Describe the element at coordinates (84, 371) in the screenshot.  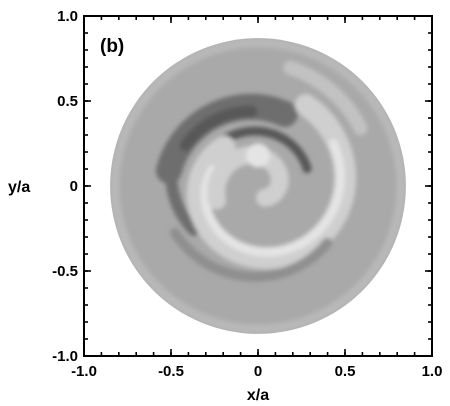
I see `x-tick-label: -1.0` at that location.